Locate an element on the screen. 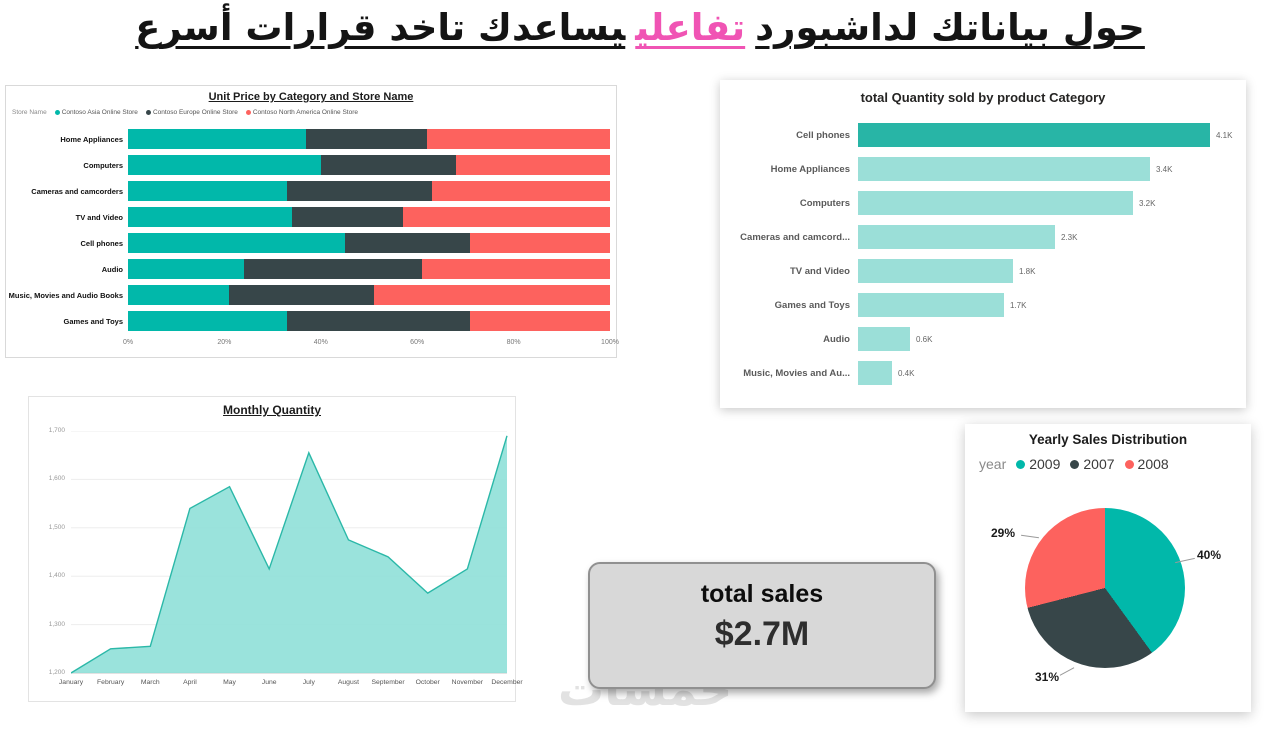 The width and height of the screenshot is (1280, 730). bar-track: 2.3K is located at coordinates (1052, 237).